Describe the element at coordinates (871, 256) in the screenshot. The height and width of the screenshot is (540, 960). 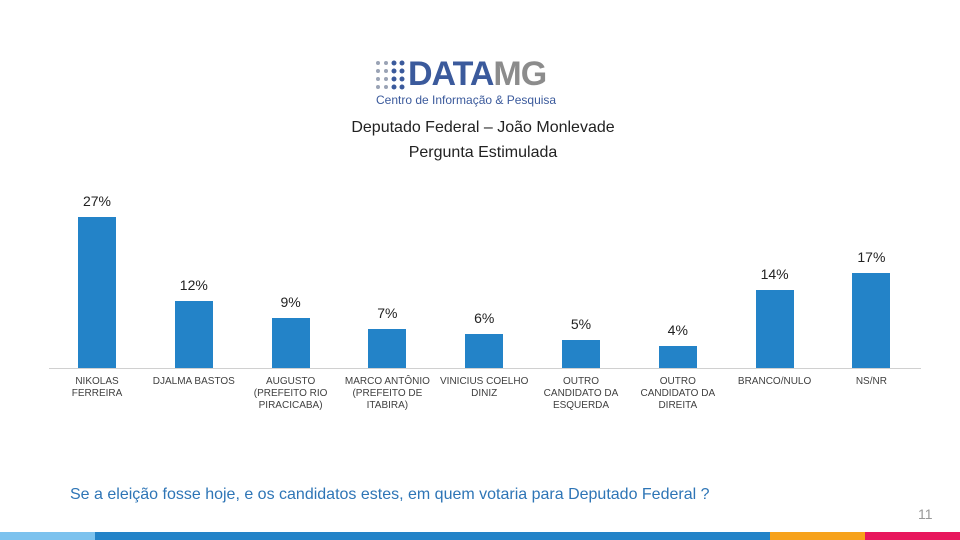
I see `value-label: 17%` at that location.